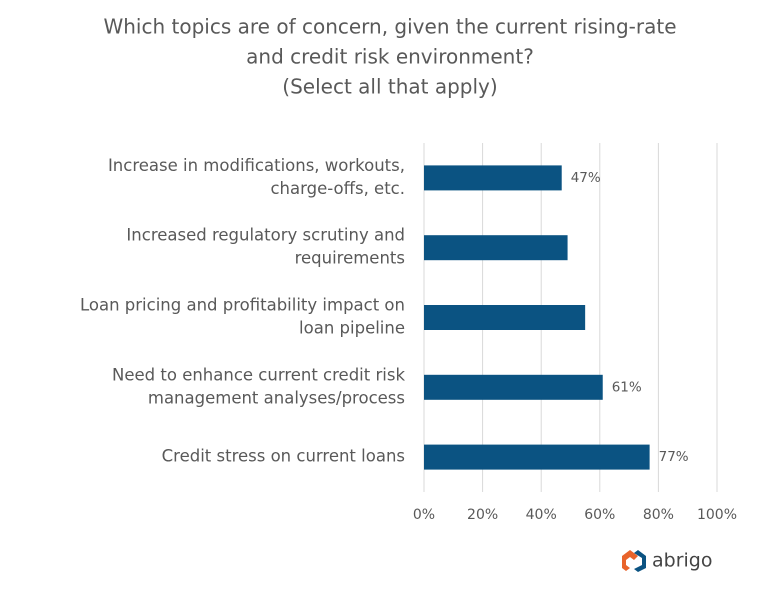  I want to click on y-tick-label: Need to enhance current credit risk, so click(258, 374).